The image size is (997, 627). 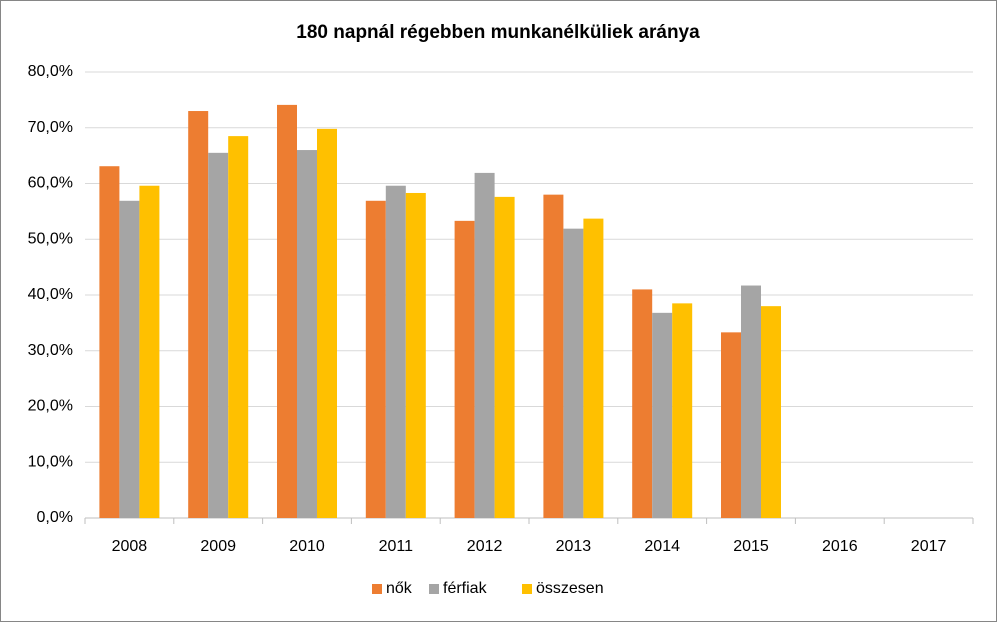 What do you see at coordinates (50, 71) in the screenshot?
I see `y-tick-label: 80,0%` at bounding box center [50, 71].